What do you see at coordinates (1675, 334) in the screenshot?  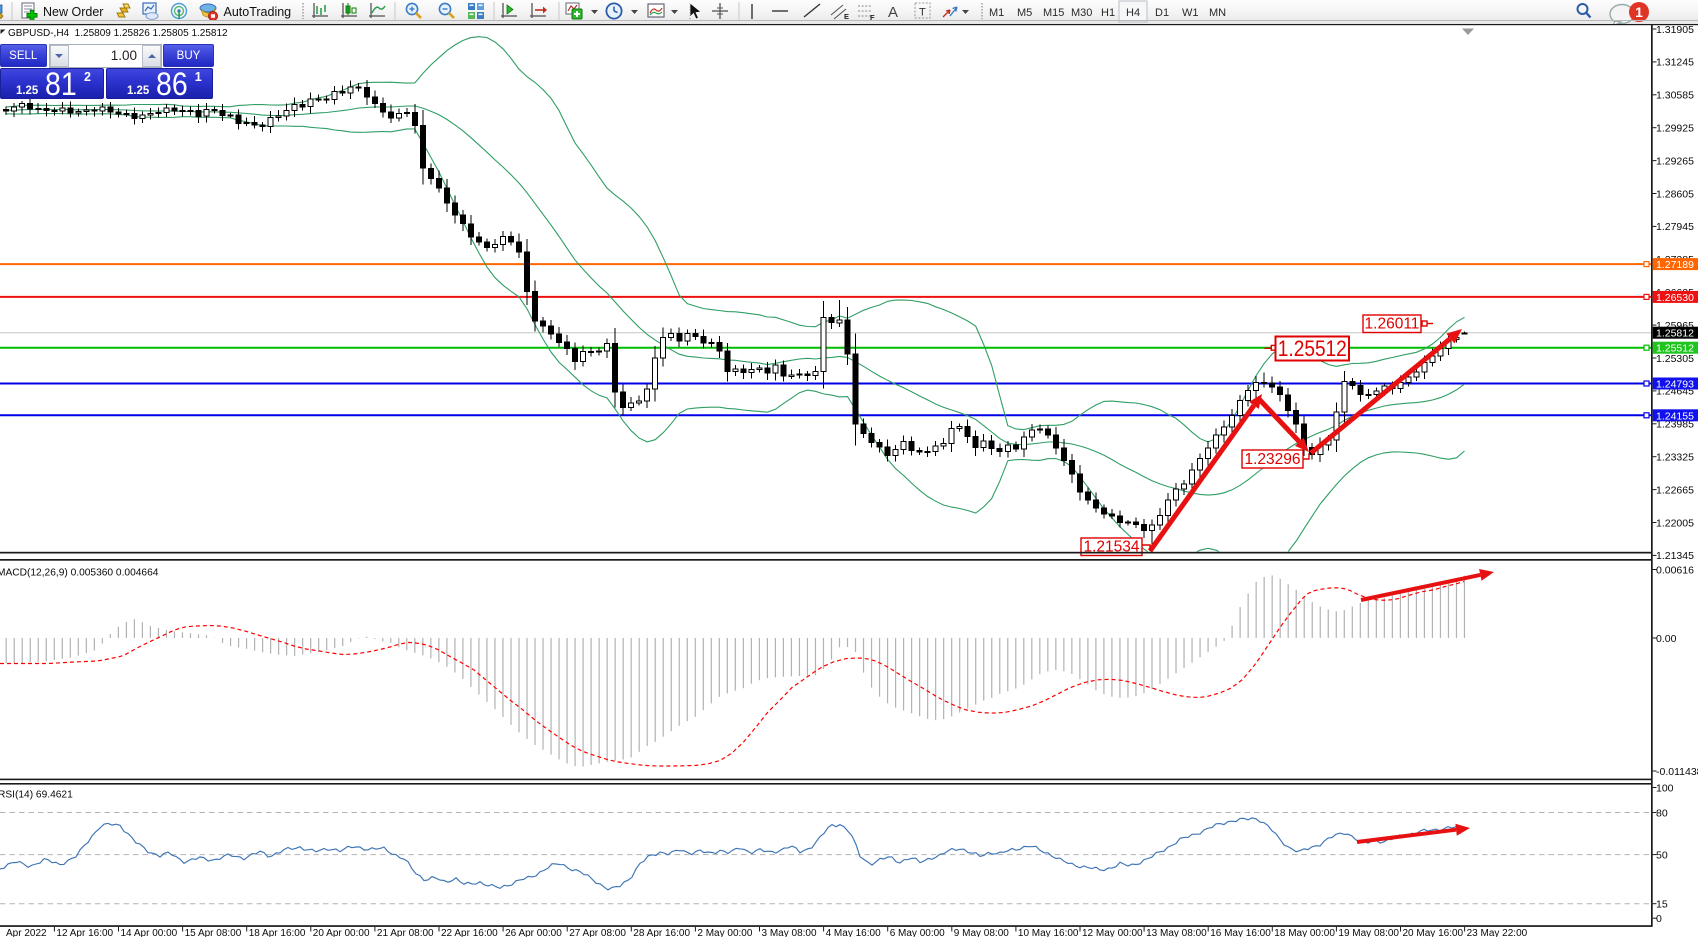 I see `svg-text: 1.25812` at bounding box center [1675, 334].